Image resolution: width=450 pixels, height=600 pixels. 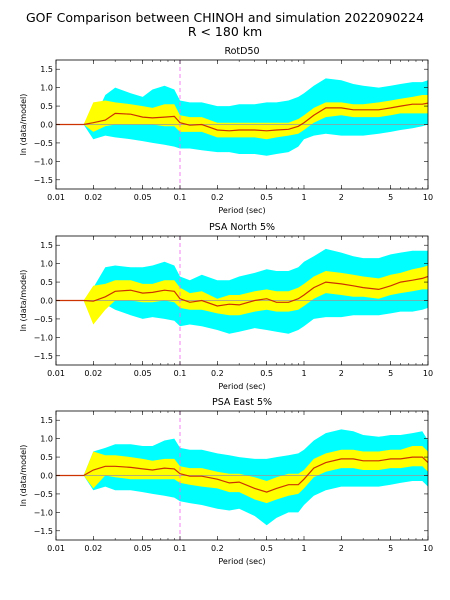 I want to click on panel-title: RotD50, so click(x=241, y=51).